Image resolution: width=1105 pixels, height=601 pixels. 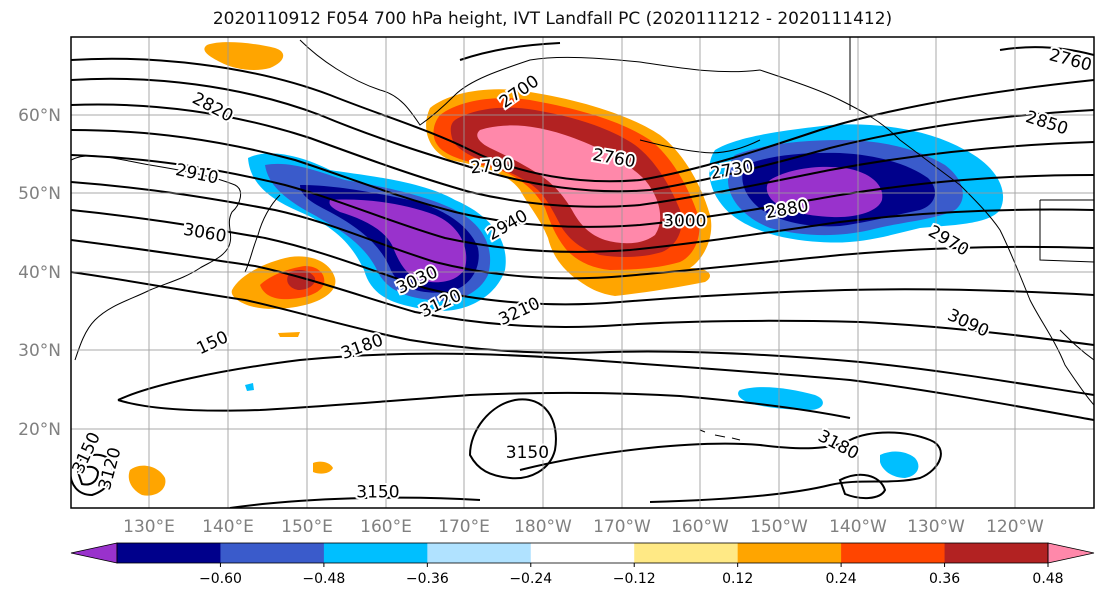 I want to click on colorbar-tick-label: 0.36, so click(x=944, y=579).